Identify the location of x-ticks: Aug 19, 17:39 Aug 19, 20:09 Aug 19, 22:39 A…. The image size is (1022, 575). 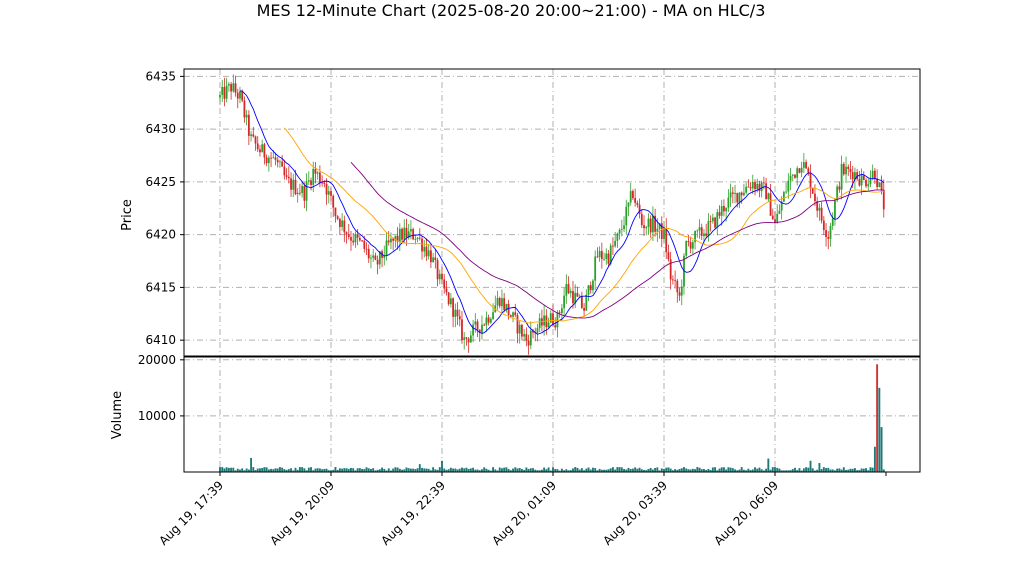
(521, 510).